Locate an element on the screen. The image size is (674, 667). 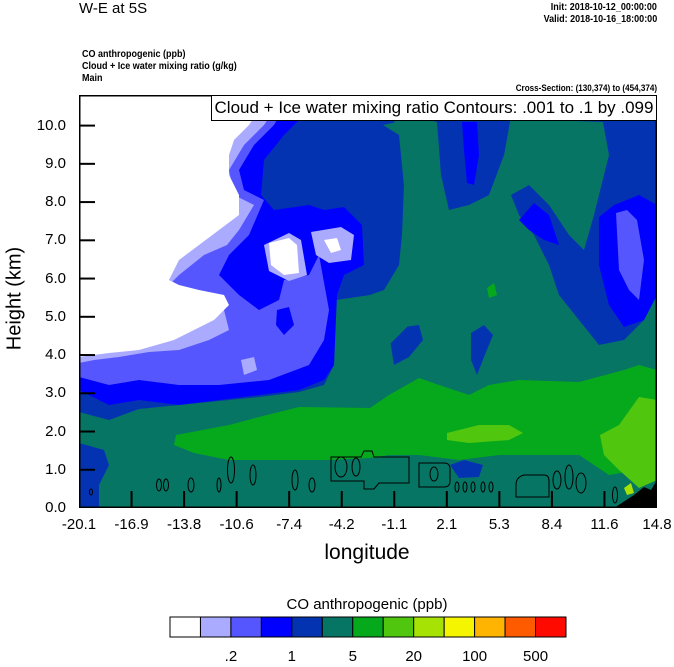
x-tick-label: -20.1 is located at coordinates (79, 524).